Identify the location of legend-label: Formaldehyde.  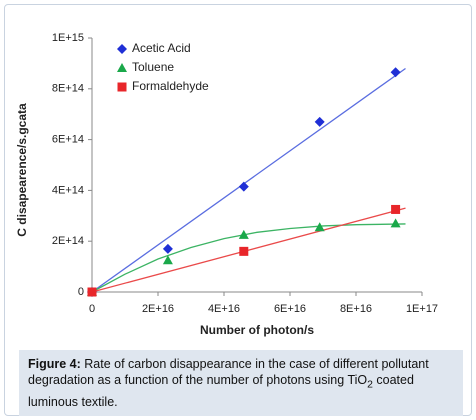
(170, 86).